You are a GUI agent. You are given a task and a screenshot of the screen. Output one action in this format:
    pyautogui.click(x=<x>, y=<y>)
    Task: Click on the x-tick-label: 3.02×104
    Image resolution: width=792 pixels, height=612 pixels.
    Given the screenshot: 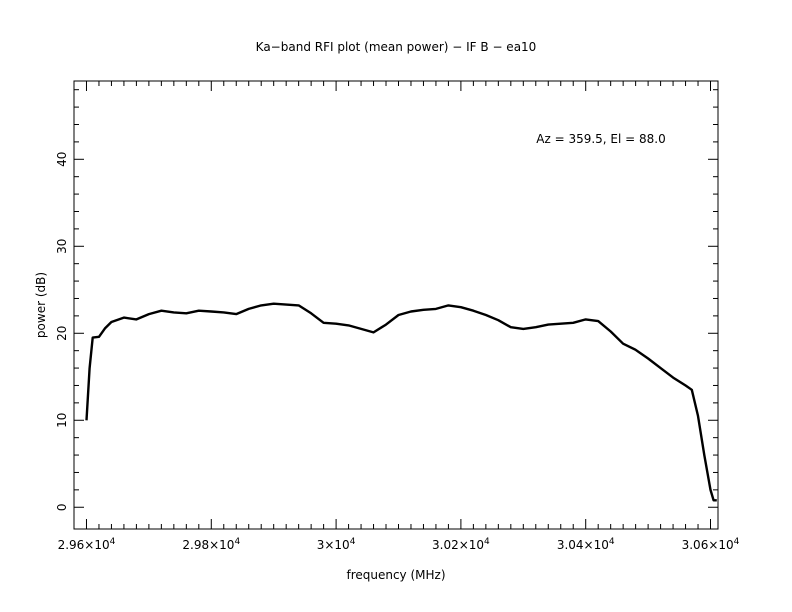 What is the action you would take?
    pyautogui.click(x=461, y=544)
    